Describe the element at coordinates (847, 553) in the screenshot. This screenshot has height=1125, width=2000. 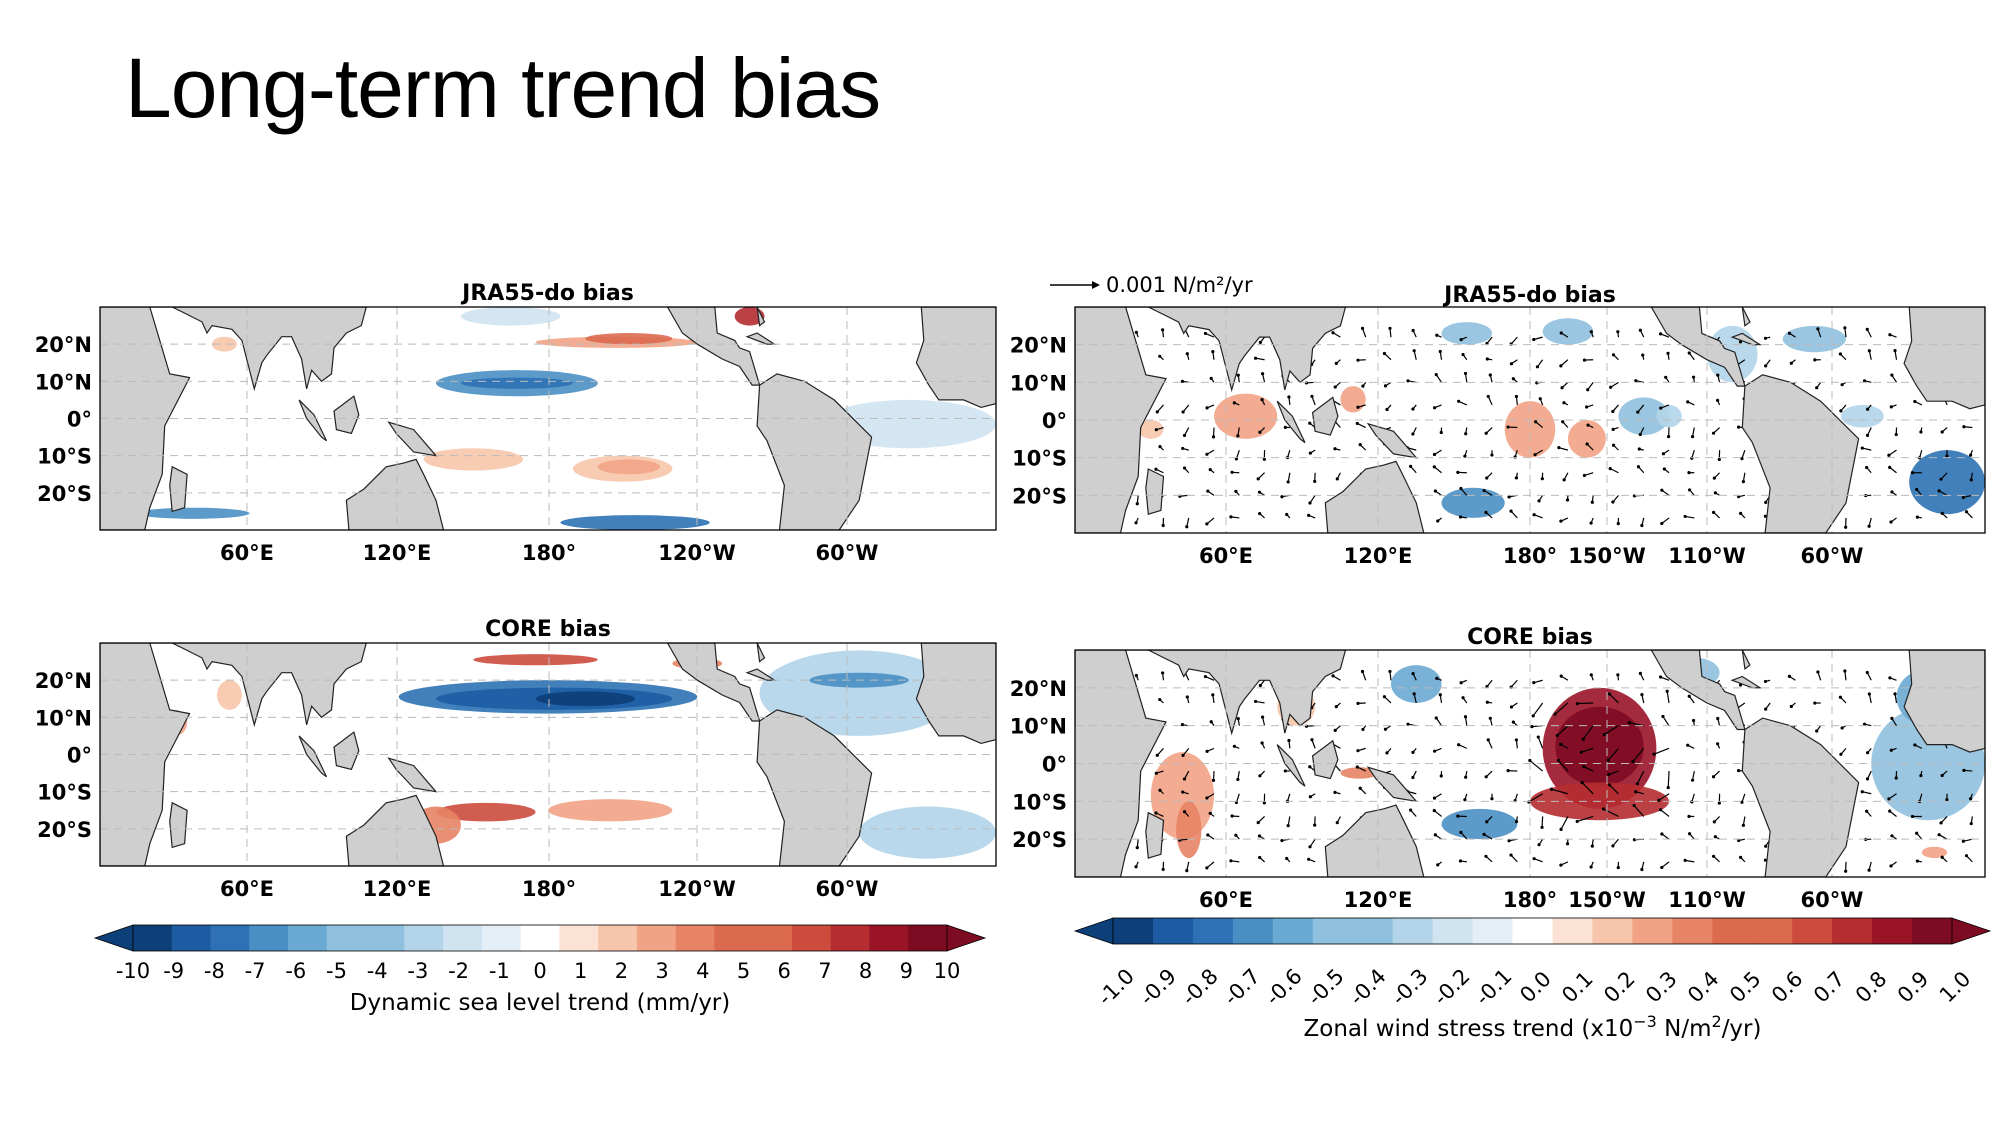
I see `lon-tick-label: 60°W` at that location.